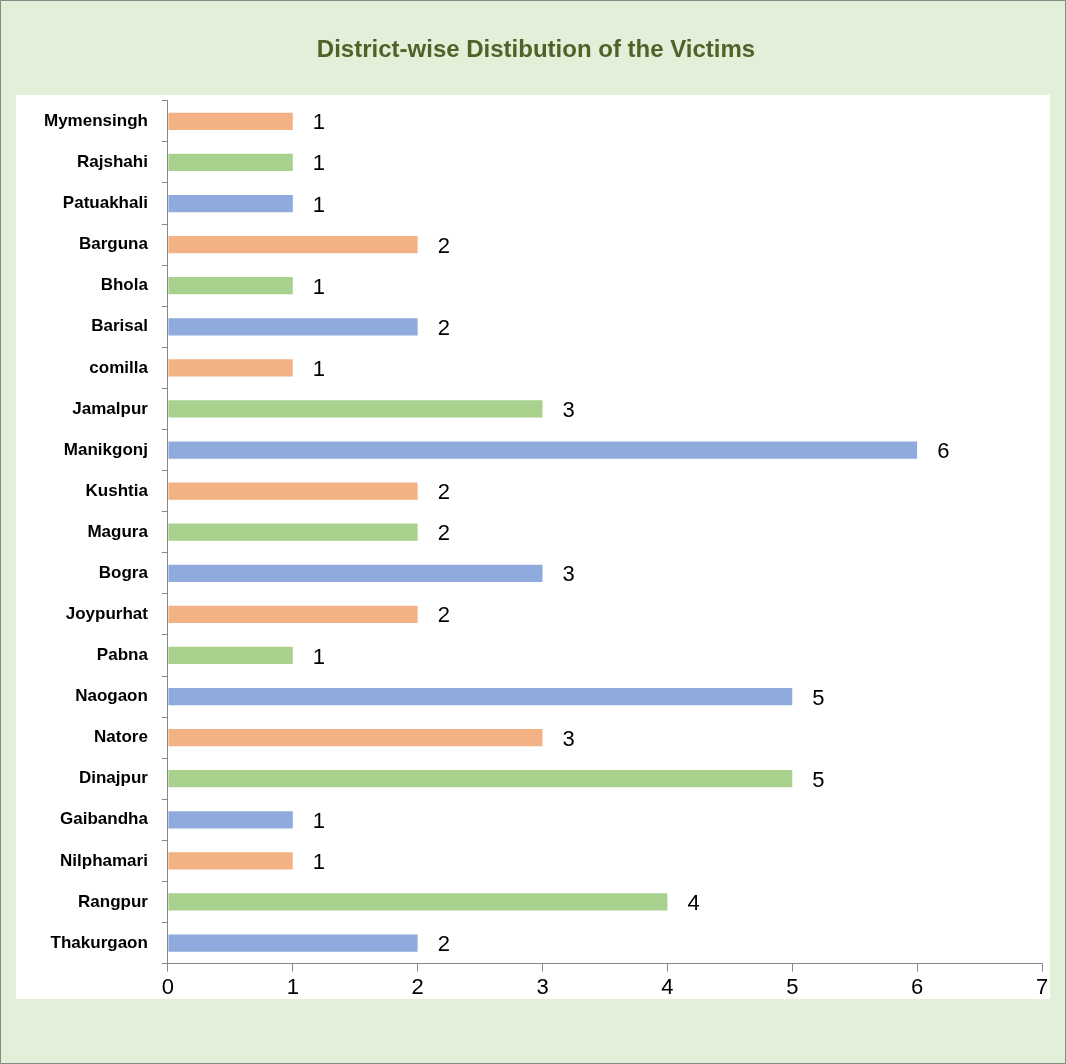 Image resolution: width=1066 pixels, height=1064 pixels. I want to click on y-tick-label: Bogra, so click(123, 572).